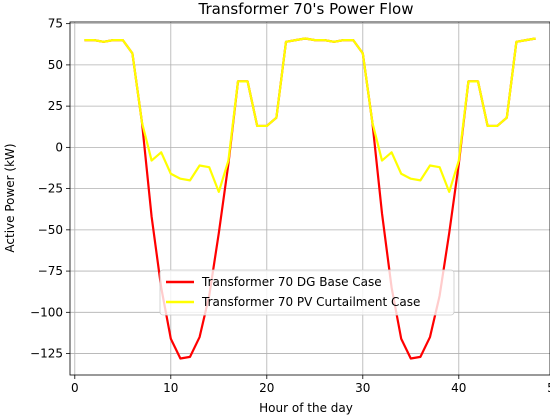 The height and width of the screenshot is (418, 550). I want to click on y-tick-label: −25, so click(50, 189).